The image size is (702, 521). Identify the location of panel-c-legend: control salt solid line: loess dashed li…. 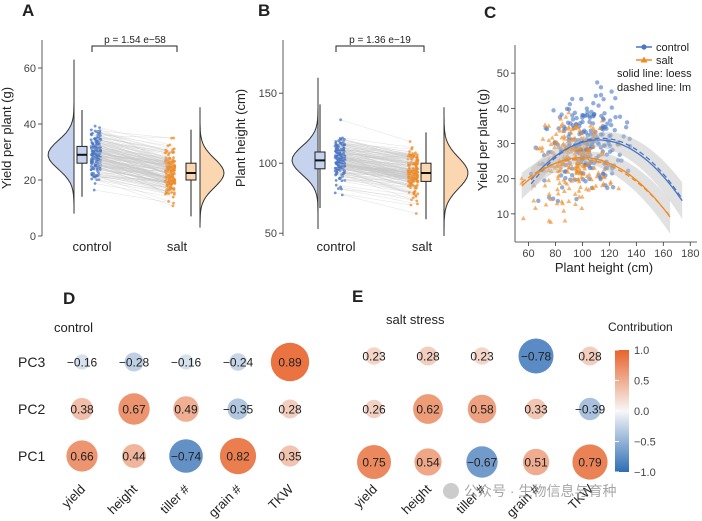
(654, 68).